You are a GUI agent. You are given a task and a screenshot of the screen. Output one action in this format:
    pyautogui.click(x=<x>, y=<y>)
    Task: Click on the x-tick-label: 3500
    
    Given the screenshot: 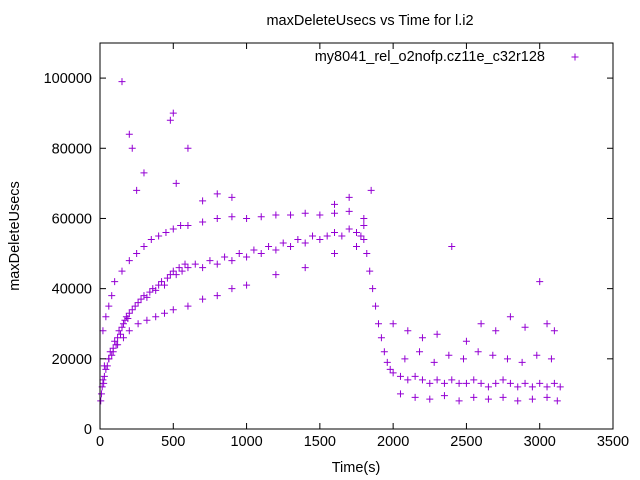 What is the action you would take?
    pyautogui.click(x=613, y=442)
    